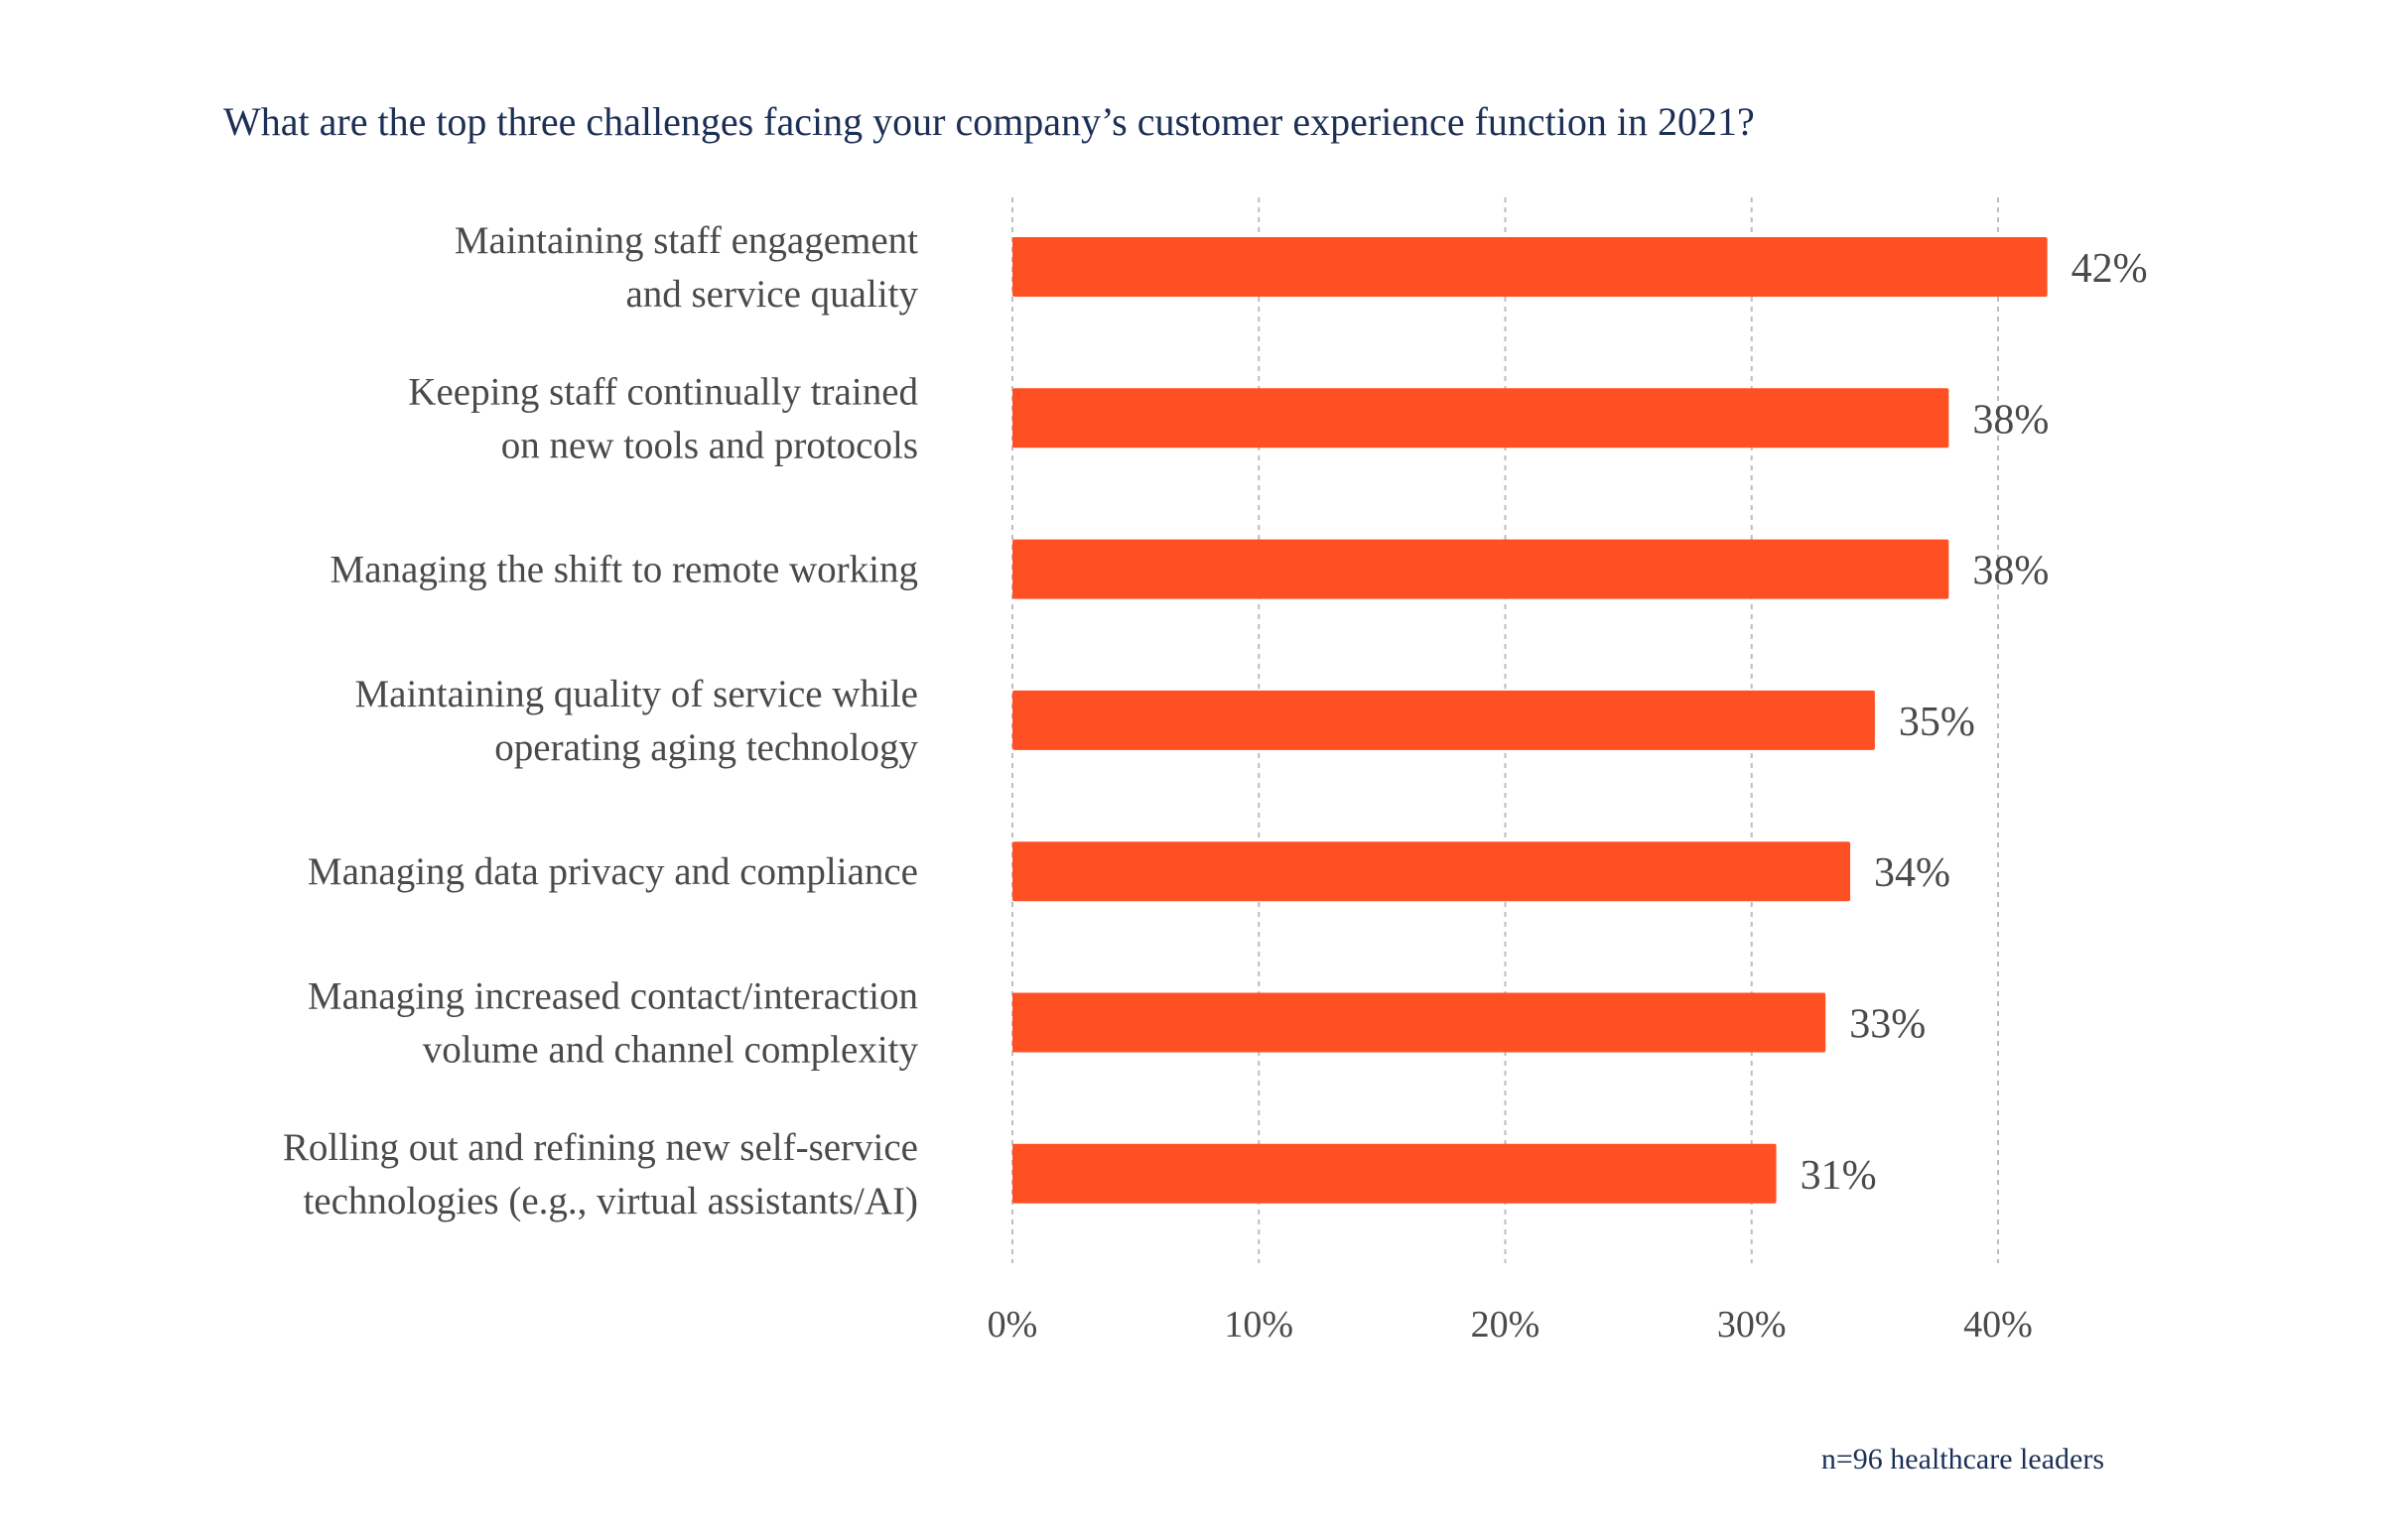 This screenshot has width=2405, height=1540. I want to click on x-axis-ticks: 0% 10% 20% 30% 40%, so click(1510, 1325).